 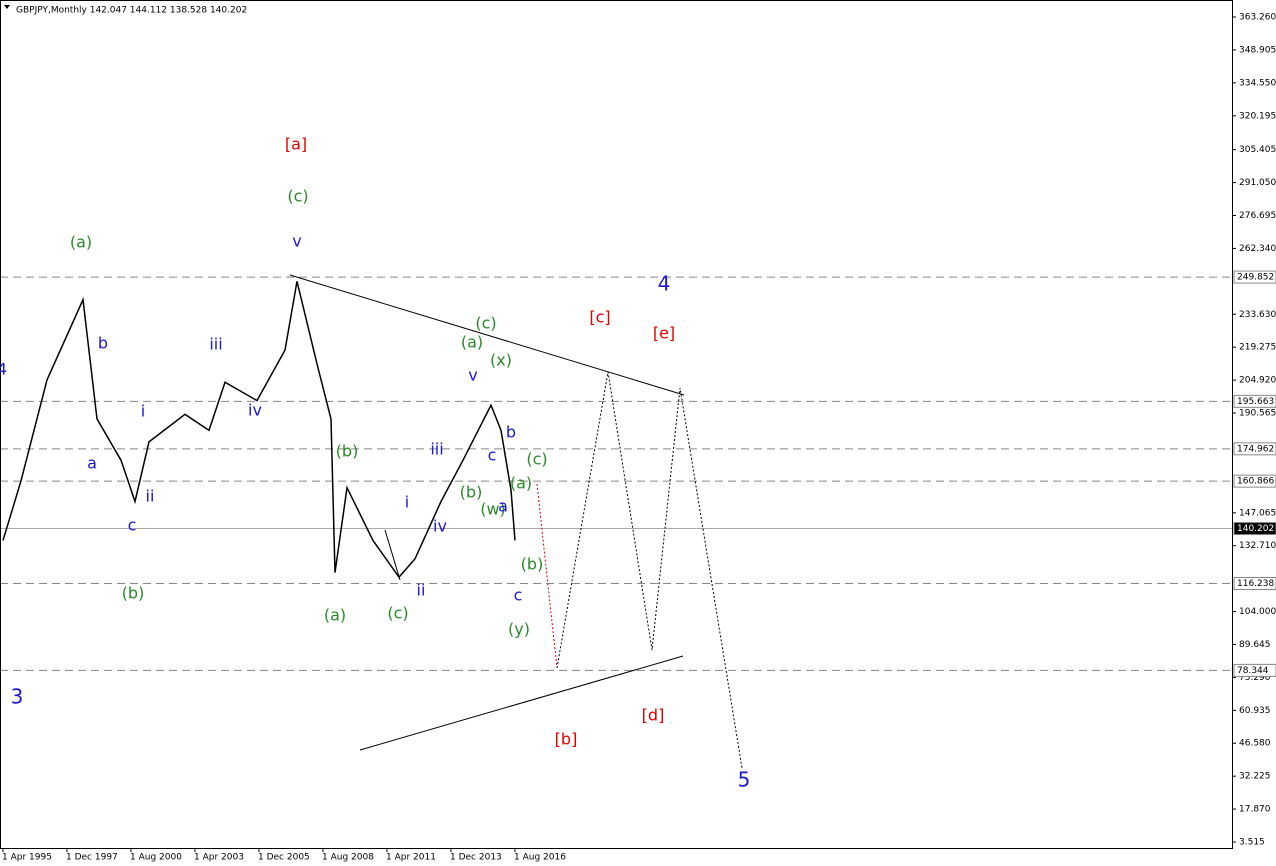 What do you see at coordinates (1257, 150) in the screenshot?
I see `y-tick-label: 305.405` at bounding box center [1257, 150].